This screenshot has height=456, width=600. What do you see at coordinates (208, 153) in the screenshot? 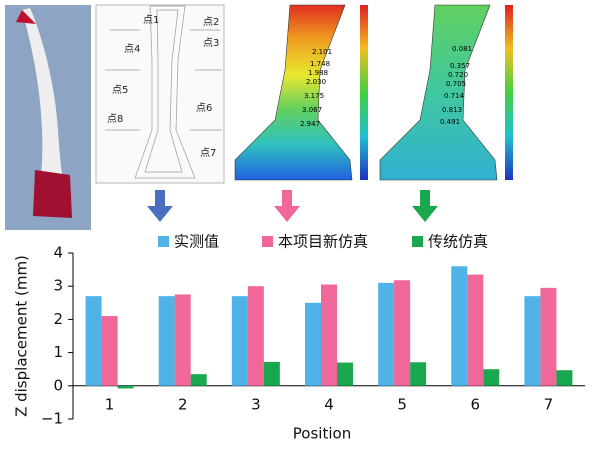
I see `drawing-label: 点7` at bounding box center [208, 153].